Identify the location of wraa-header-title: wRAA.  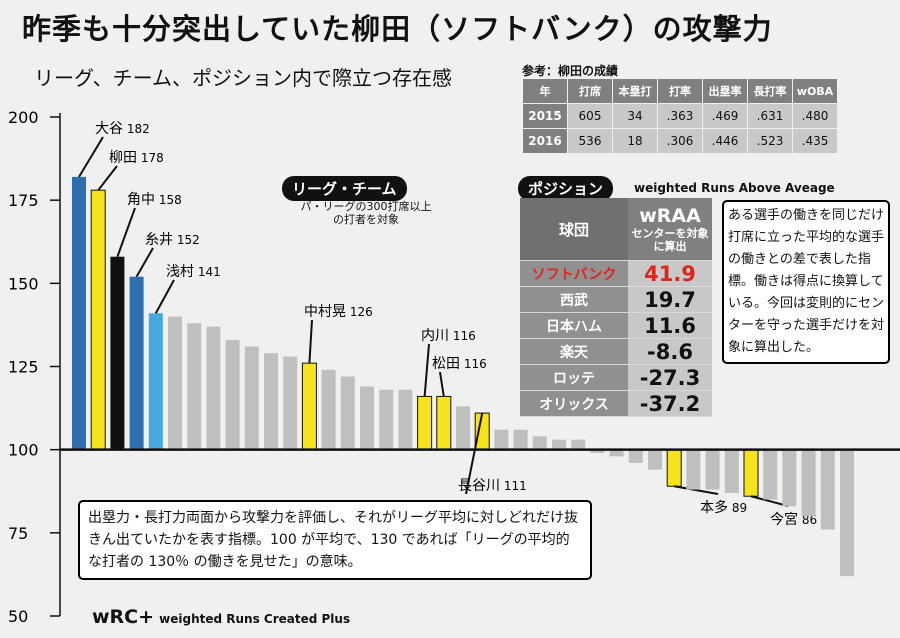
(670, 216).